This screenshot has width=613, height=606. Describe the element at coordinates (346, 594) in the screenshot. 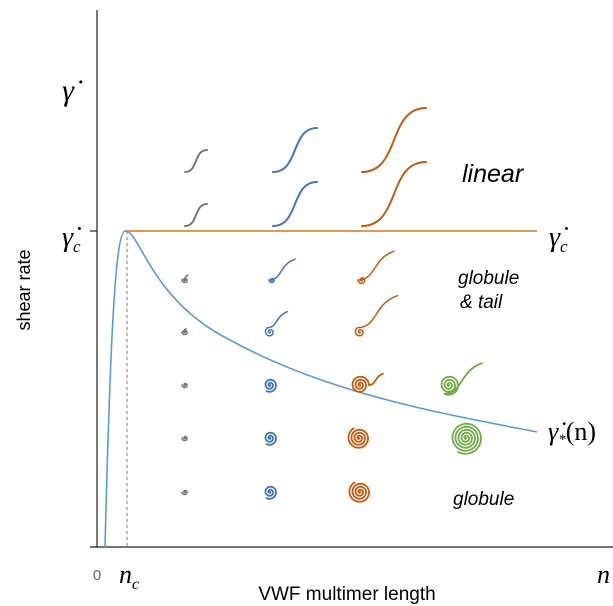

I see `x-label: VWF multimer length` at that location.